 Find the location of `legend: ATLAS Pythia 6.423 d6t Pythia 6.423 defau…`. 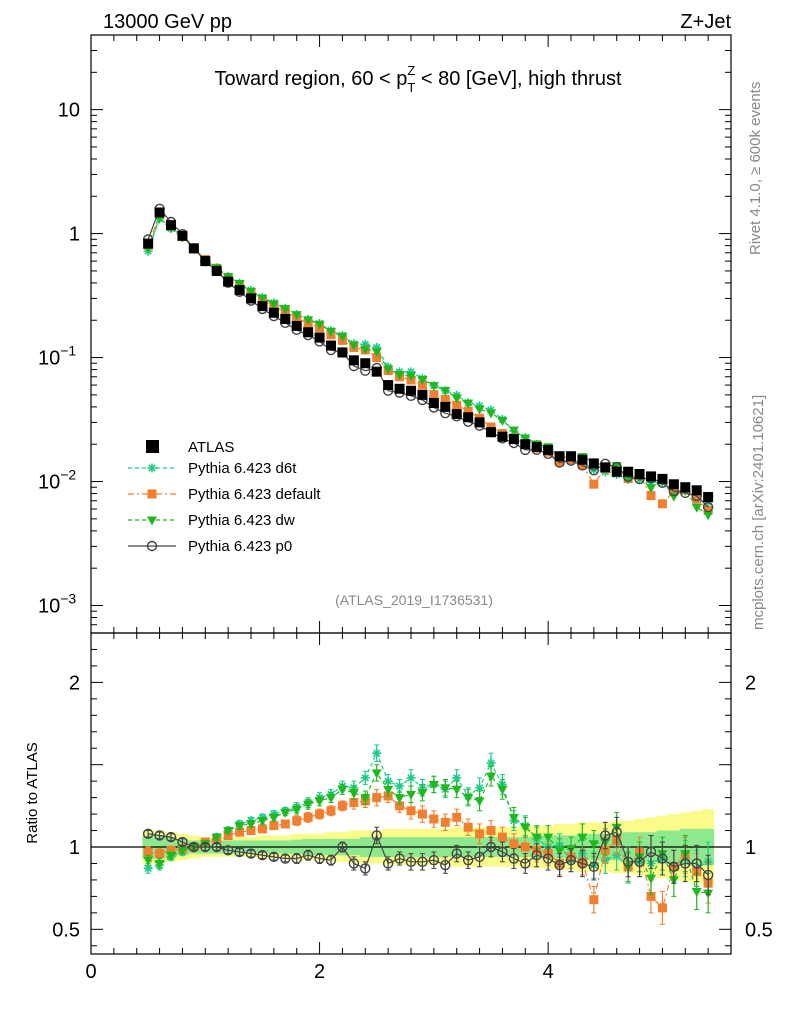

legend: ATLAS Pythia 6.423 d6t Pythia 6.423 defau… is located at coordinates (224, 497).